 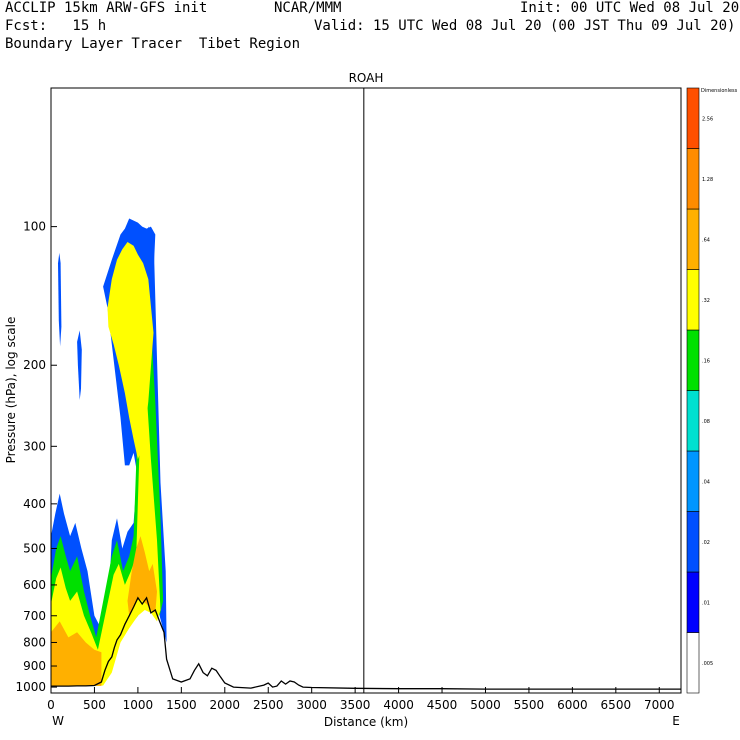 I want to click on colorbar-level-label: .08, so click(x=706, y=422).